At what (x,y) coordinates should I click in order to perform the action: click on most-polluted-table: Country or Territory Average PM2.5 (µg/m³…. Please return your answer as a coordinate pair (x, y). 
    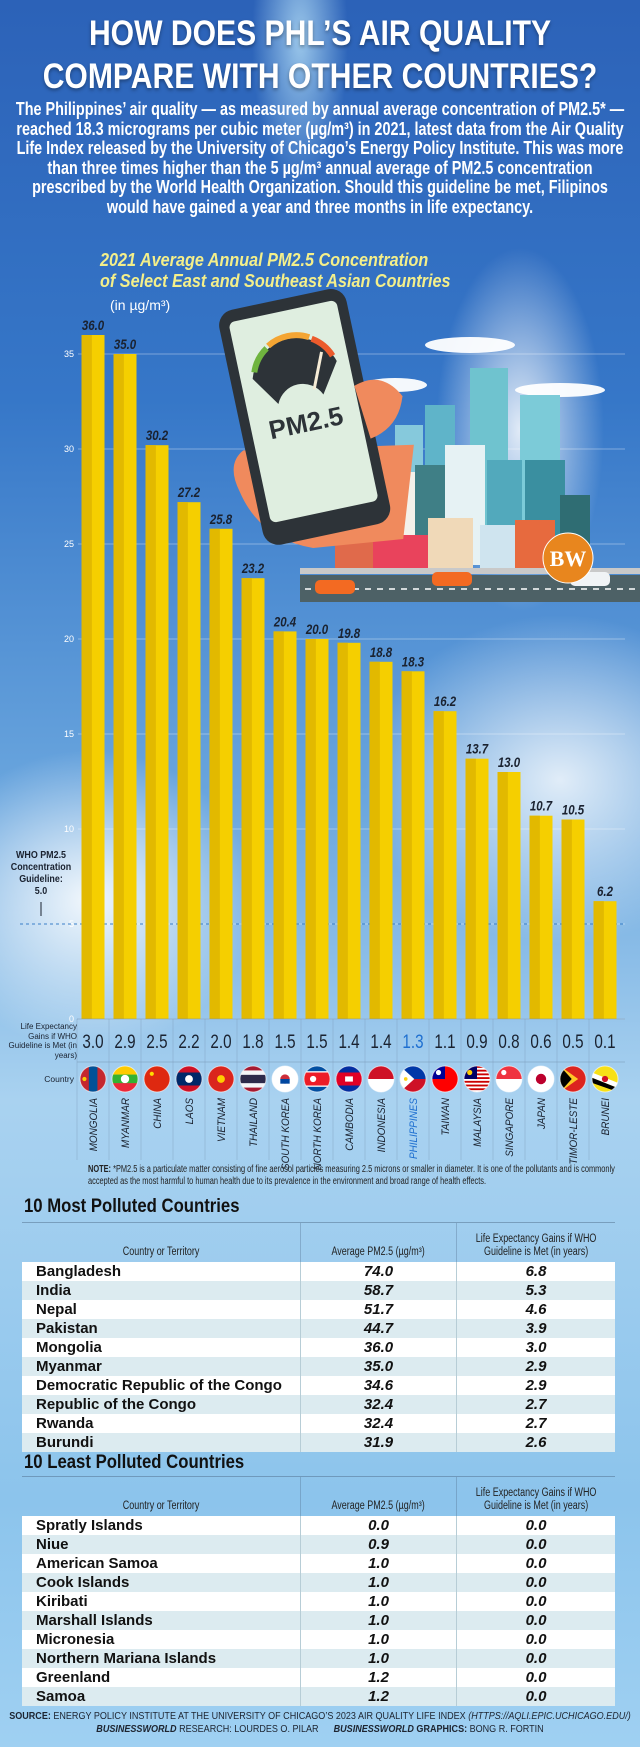
    Looking at the image, I should click on (318, 1337).